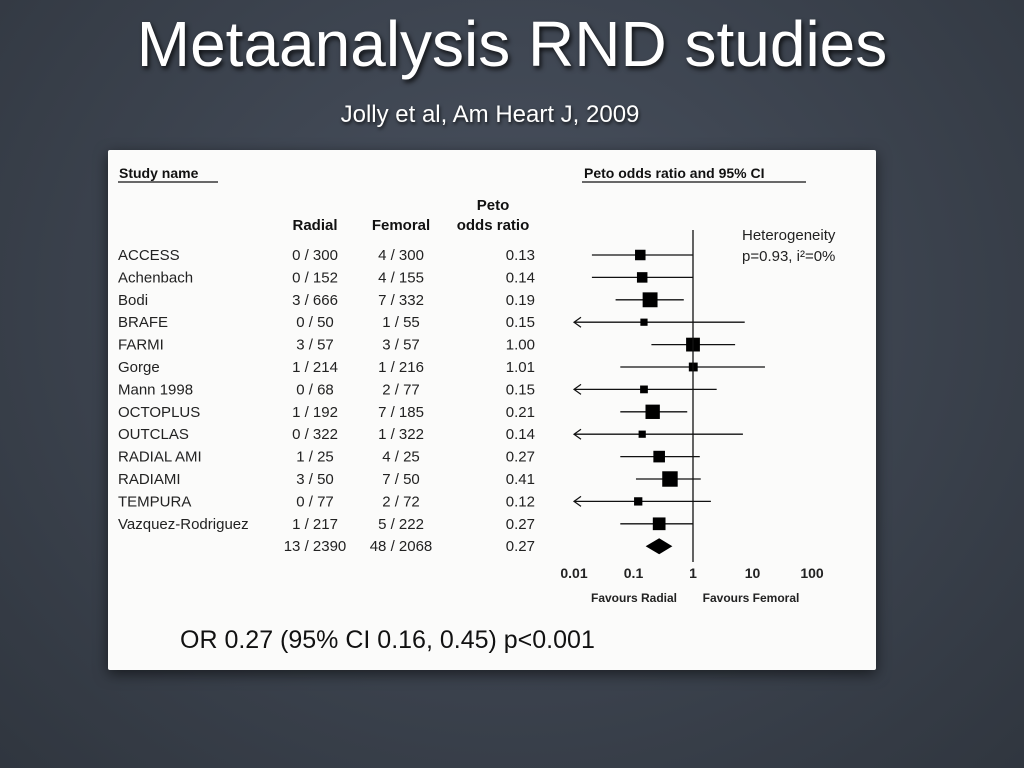  I want to click on study-name: Gorge, so click(139, 367).